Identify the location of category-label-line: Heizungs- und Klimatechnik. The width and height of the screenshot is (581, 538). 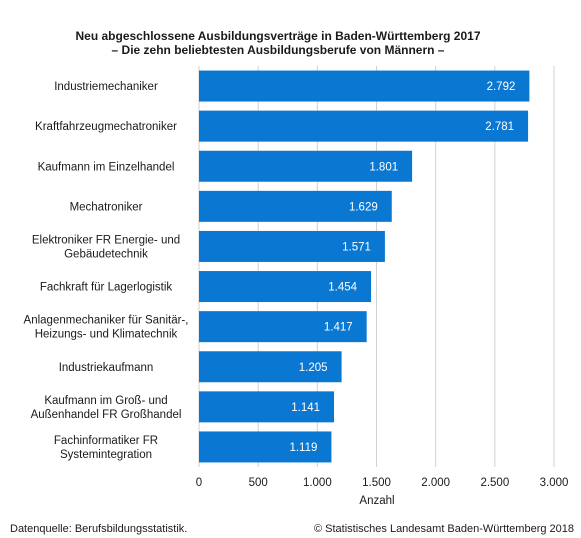
(106, 335).